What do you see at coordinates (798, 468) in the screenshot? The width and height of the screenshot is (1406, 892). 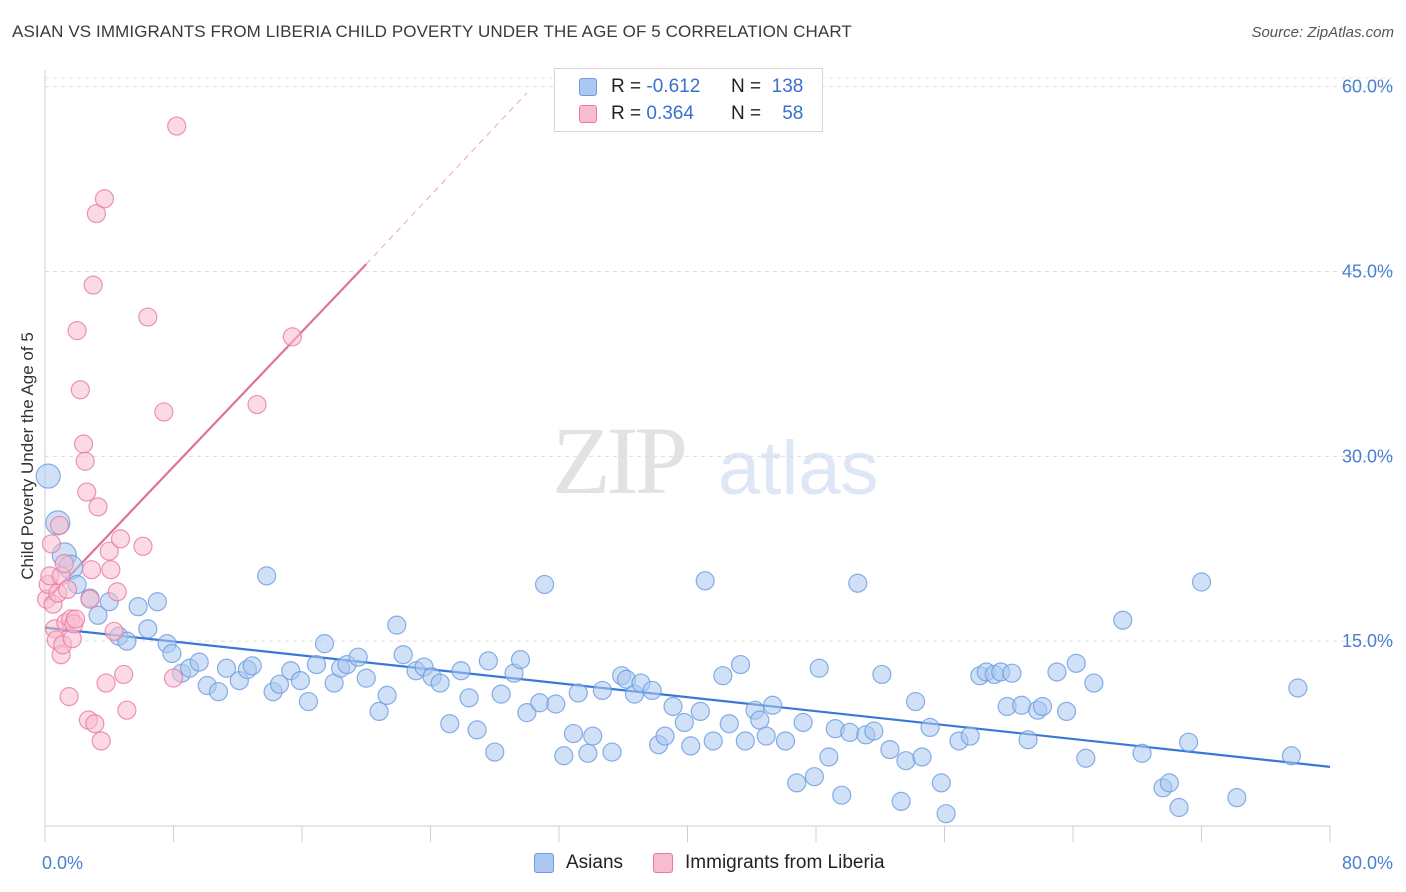 I see `watermark-atlas: atlas` at bounding box center [798, 468].